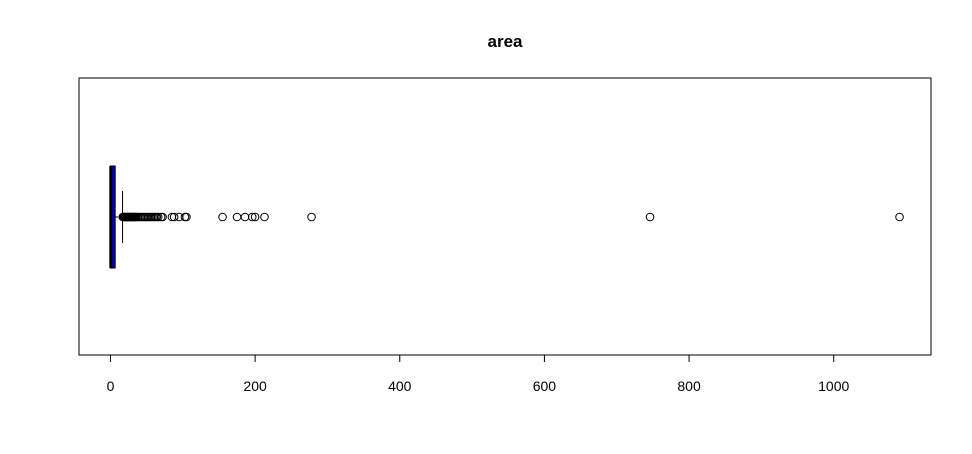 Image resolution: width=972 pixels, height=454 pixels. What do you see at coordinates (545, 386) in the screenshot?
I see `x-tick-label: 600` at bounding box center [545, 386].